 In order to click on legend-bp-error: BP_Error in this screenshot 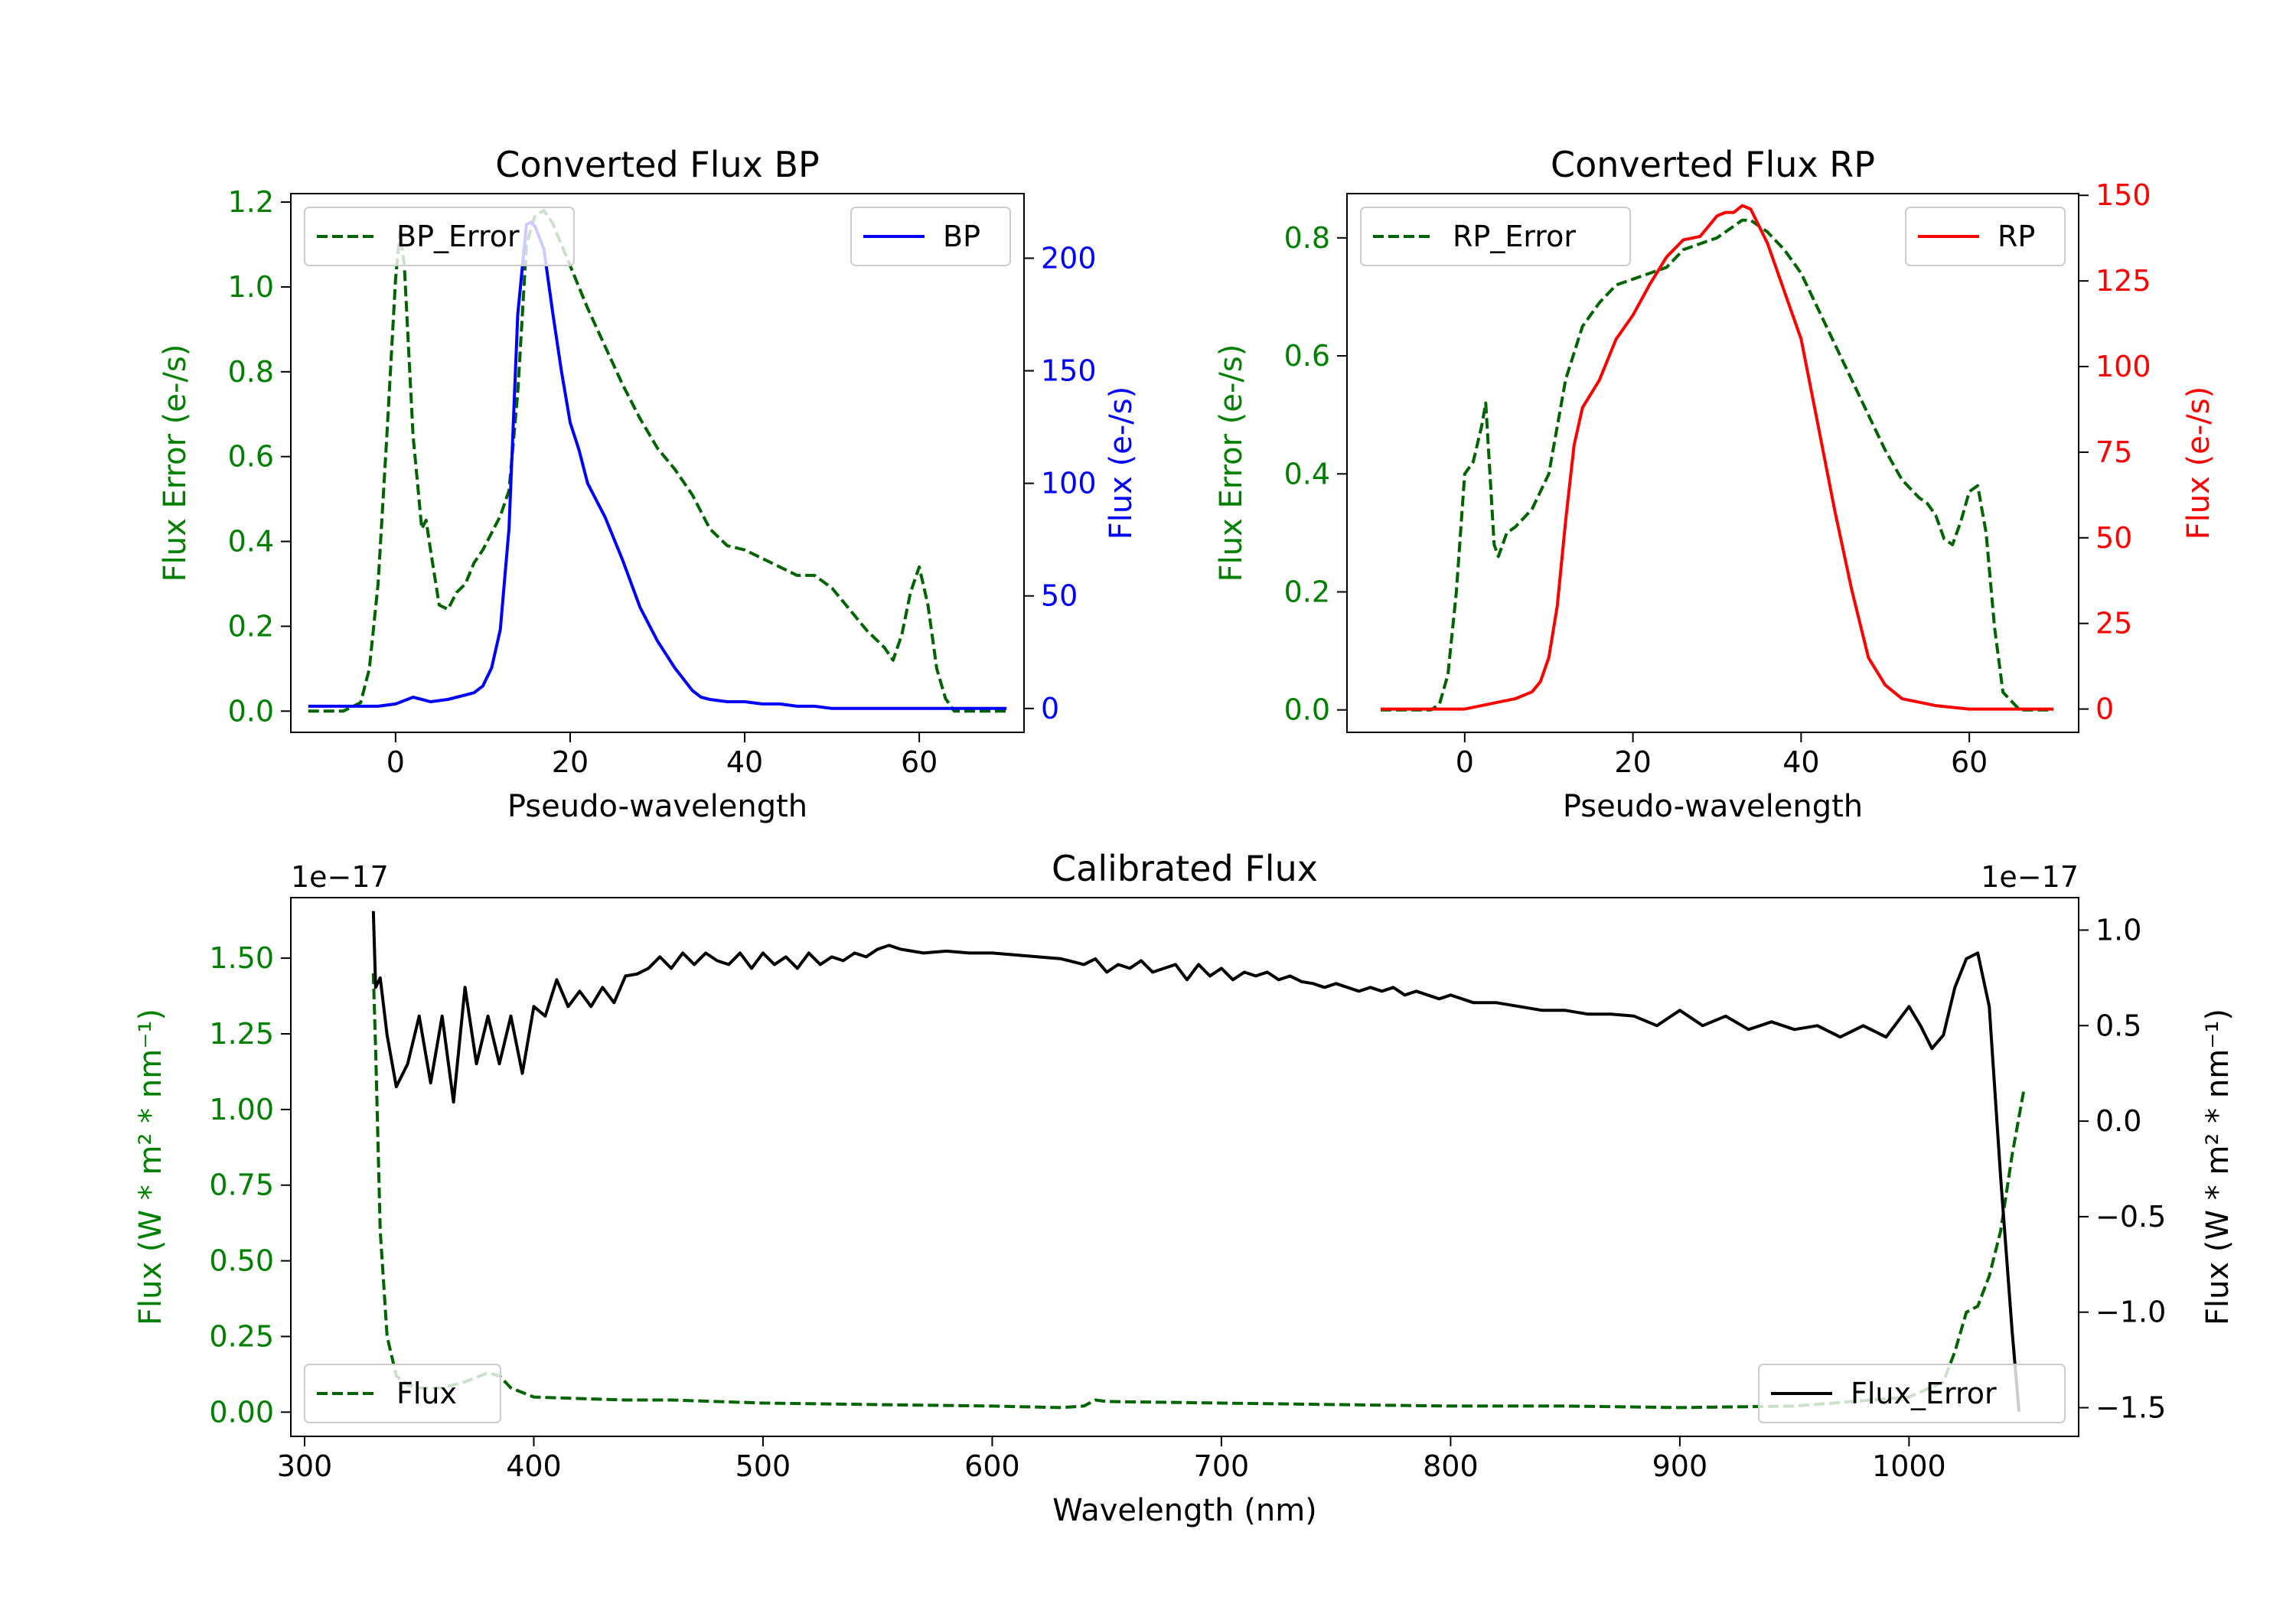, I will do `click(439, 237)`.